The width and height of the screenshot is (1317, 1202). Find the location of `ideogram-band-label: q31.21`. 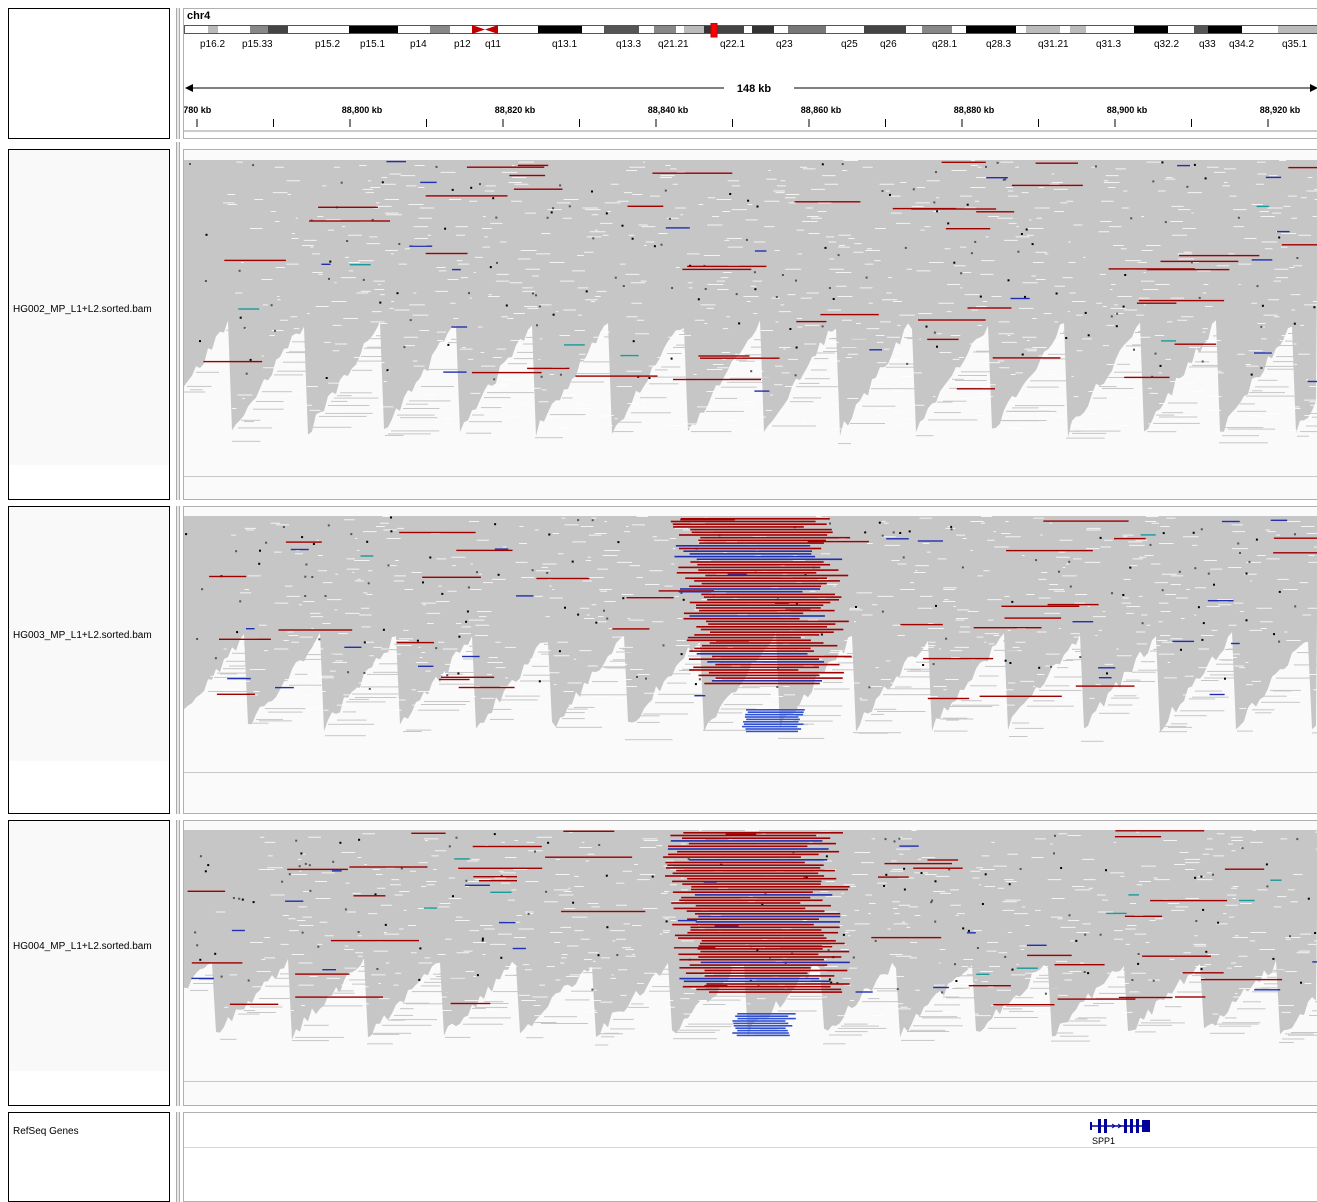

ideogram-band-label: q31.21 is located at coordinates (1053, 44).